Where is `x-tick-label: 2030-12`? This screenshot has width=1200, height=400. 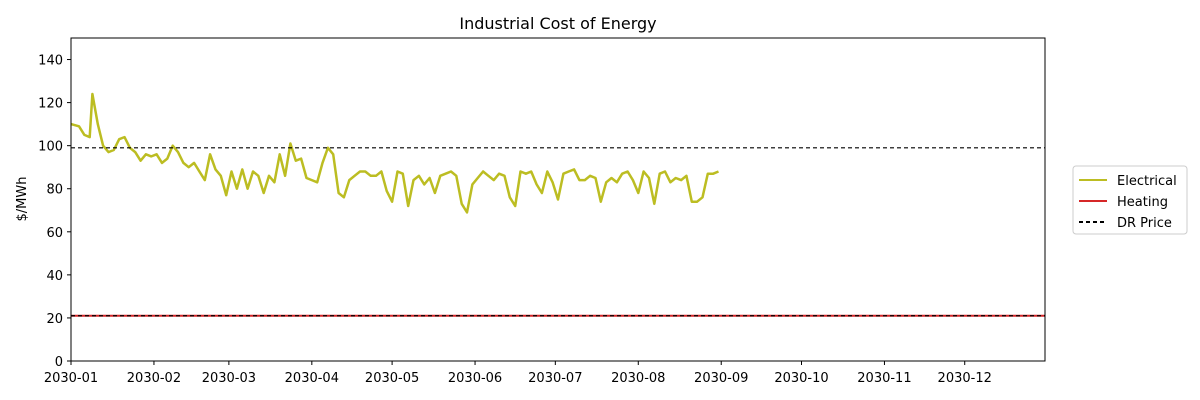 x-tick-label: 2030-12 is located at coordinates (965, 378).